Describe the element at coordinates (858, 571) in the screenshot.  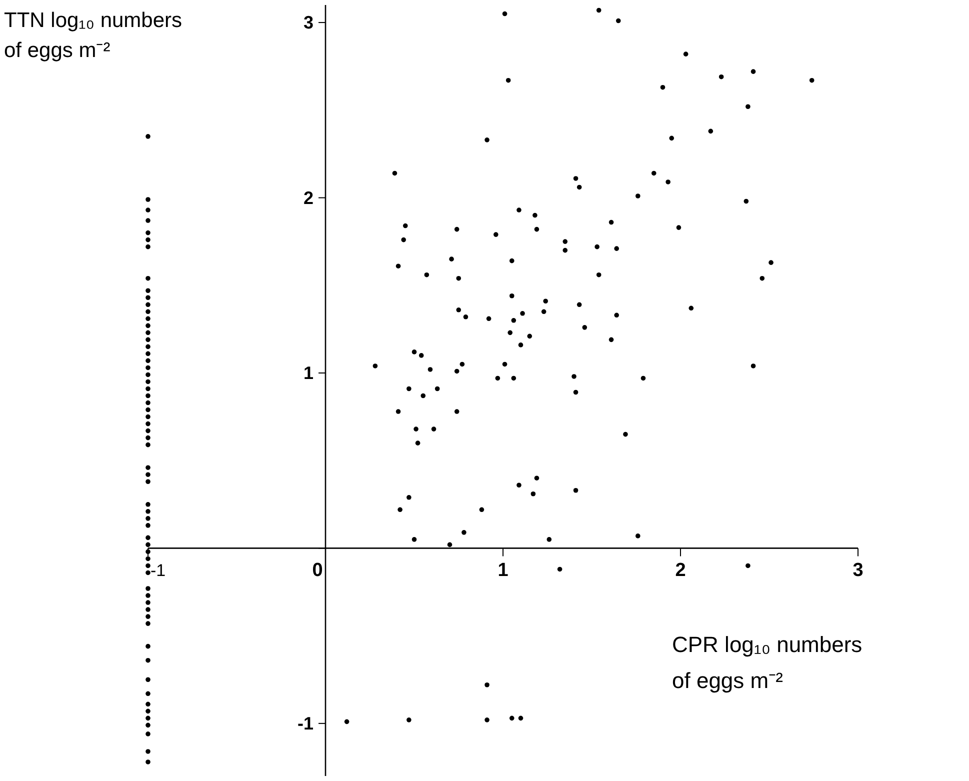
I see `x-tick-label: 3` at that location.